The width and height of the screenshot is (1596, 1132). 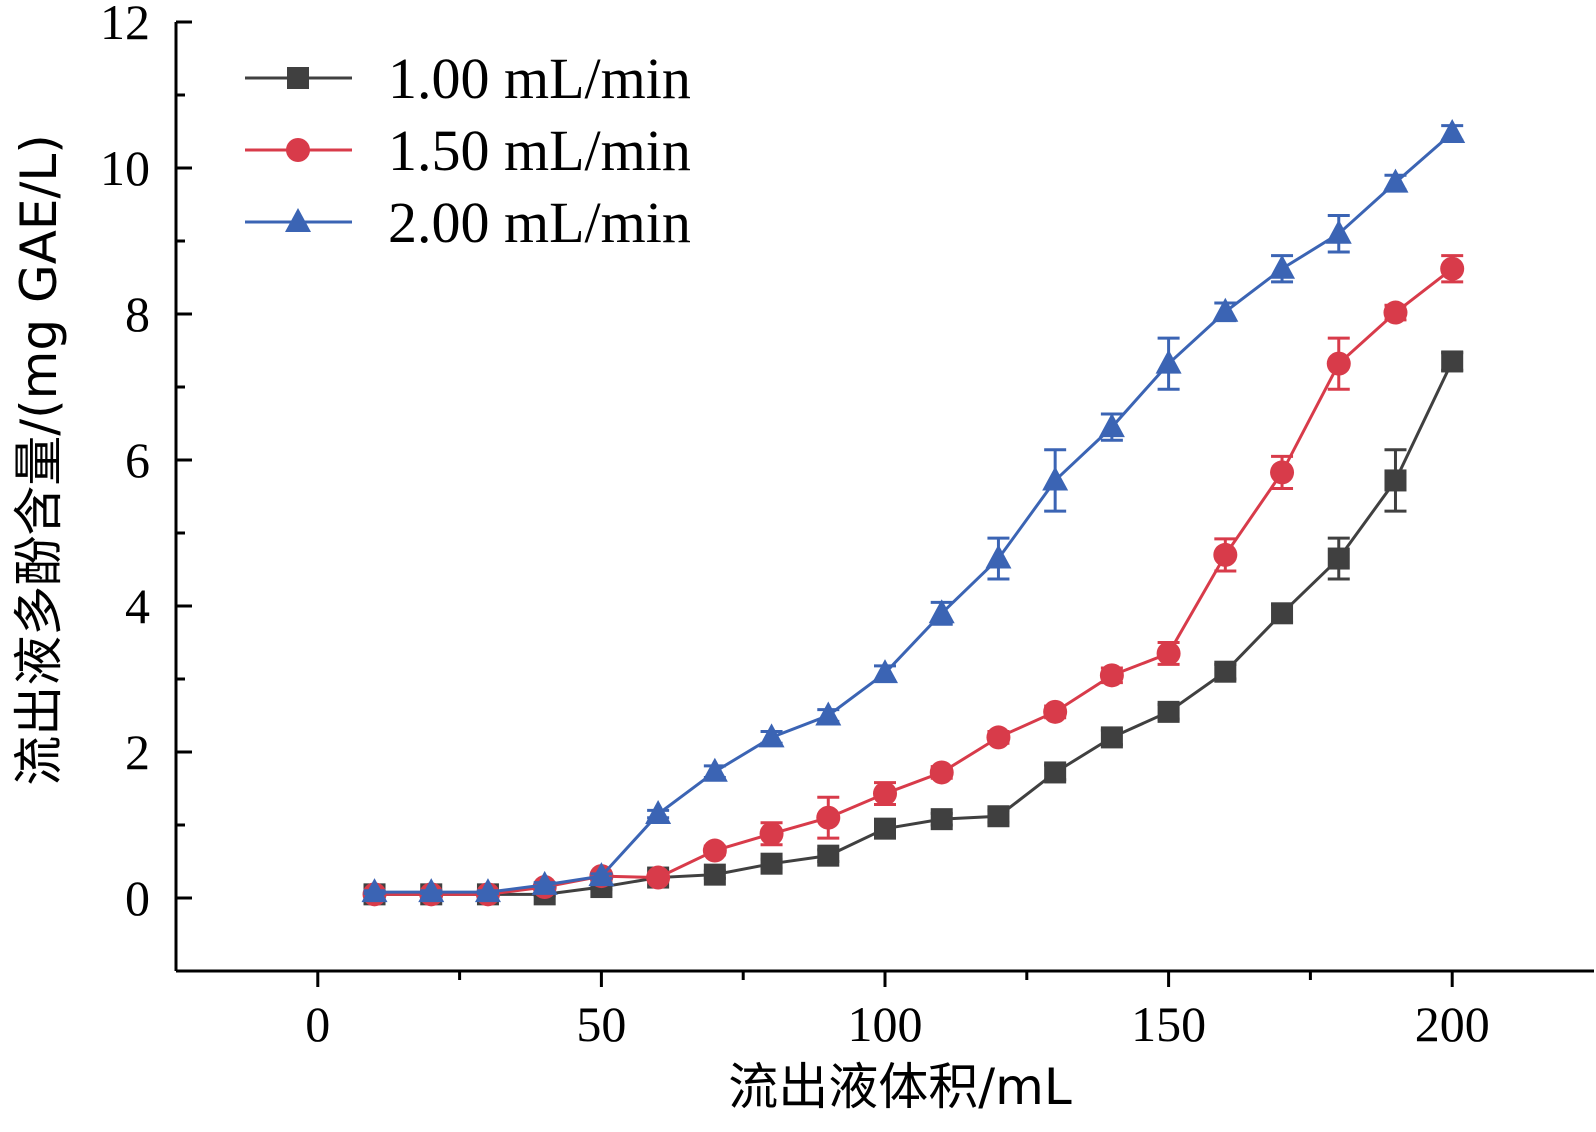 What do you see at coordinates (137, 898) in the screenshot?
I see `y-tick-label: 0` at bounding box center [137, 898].